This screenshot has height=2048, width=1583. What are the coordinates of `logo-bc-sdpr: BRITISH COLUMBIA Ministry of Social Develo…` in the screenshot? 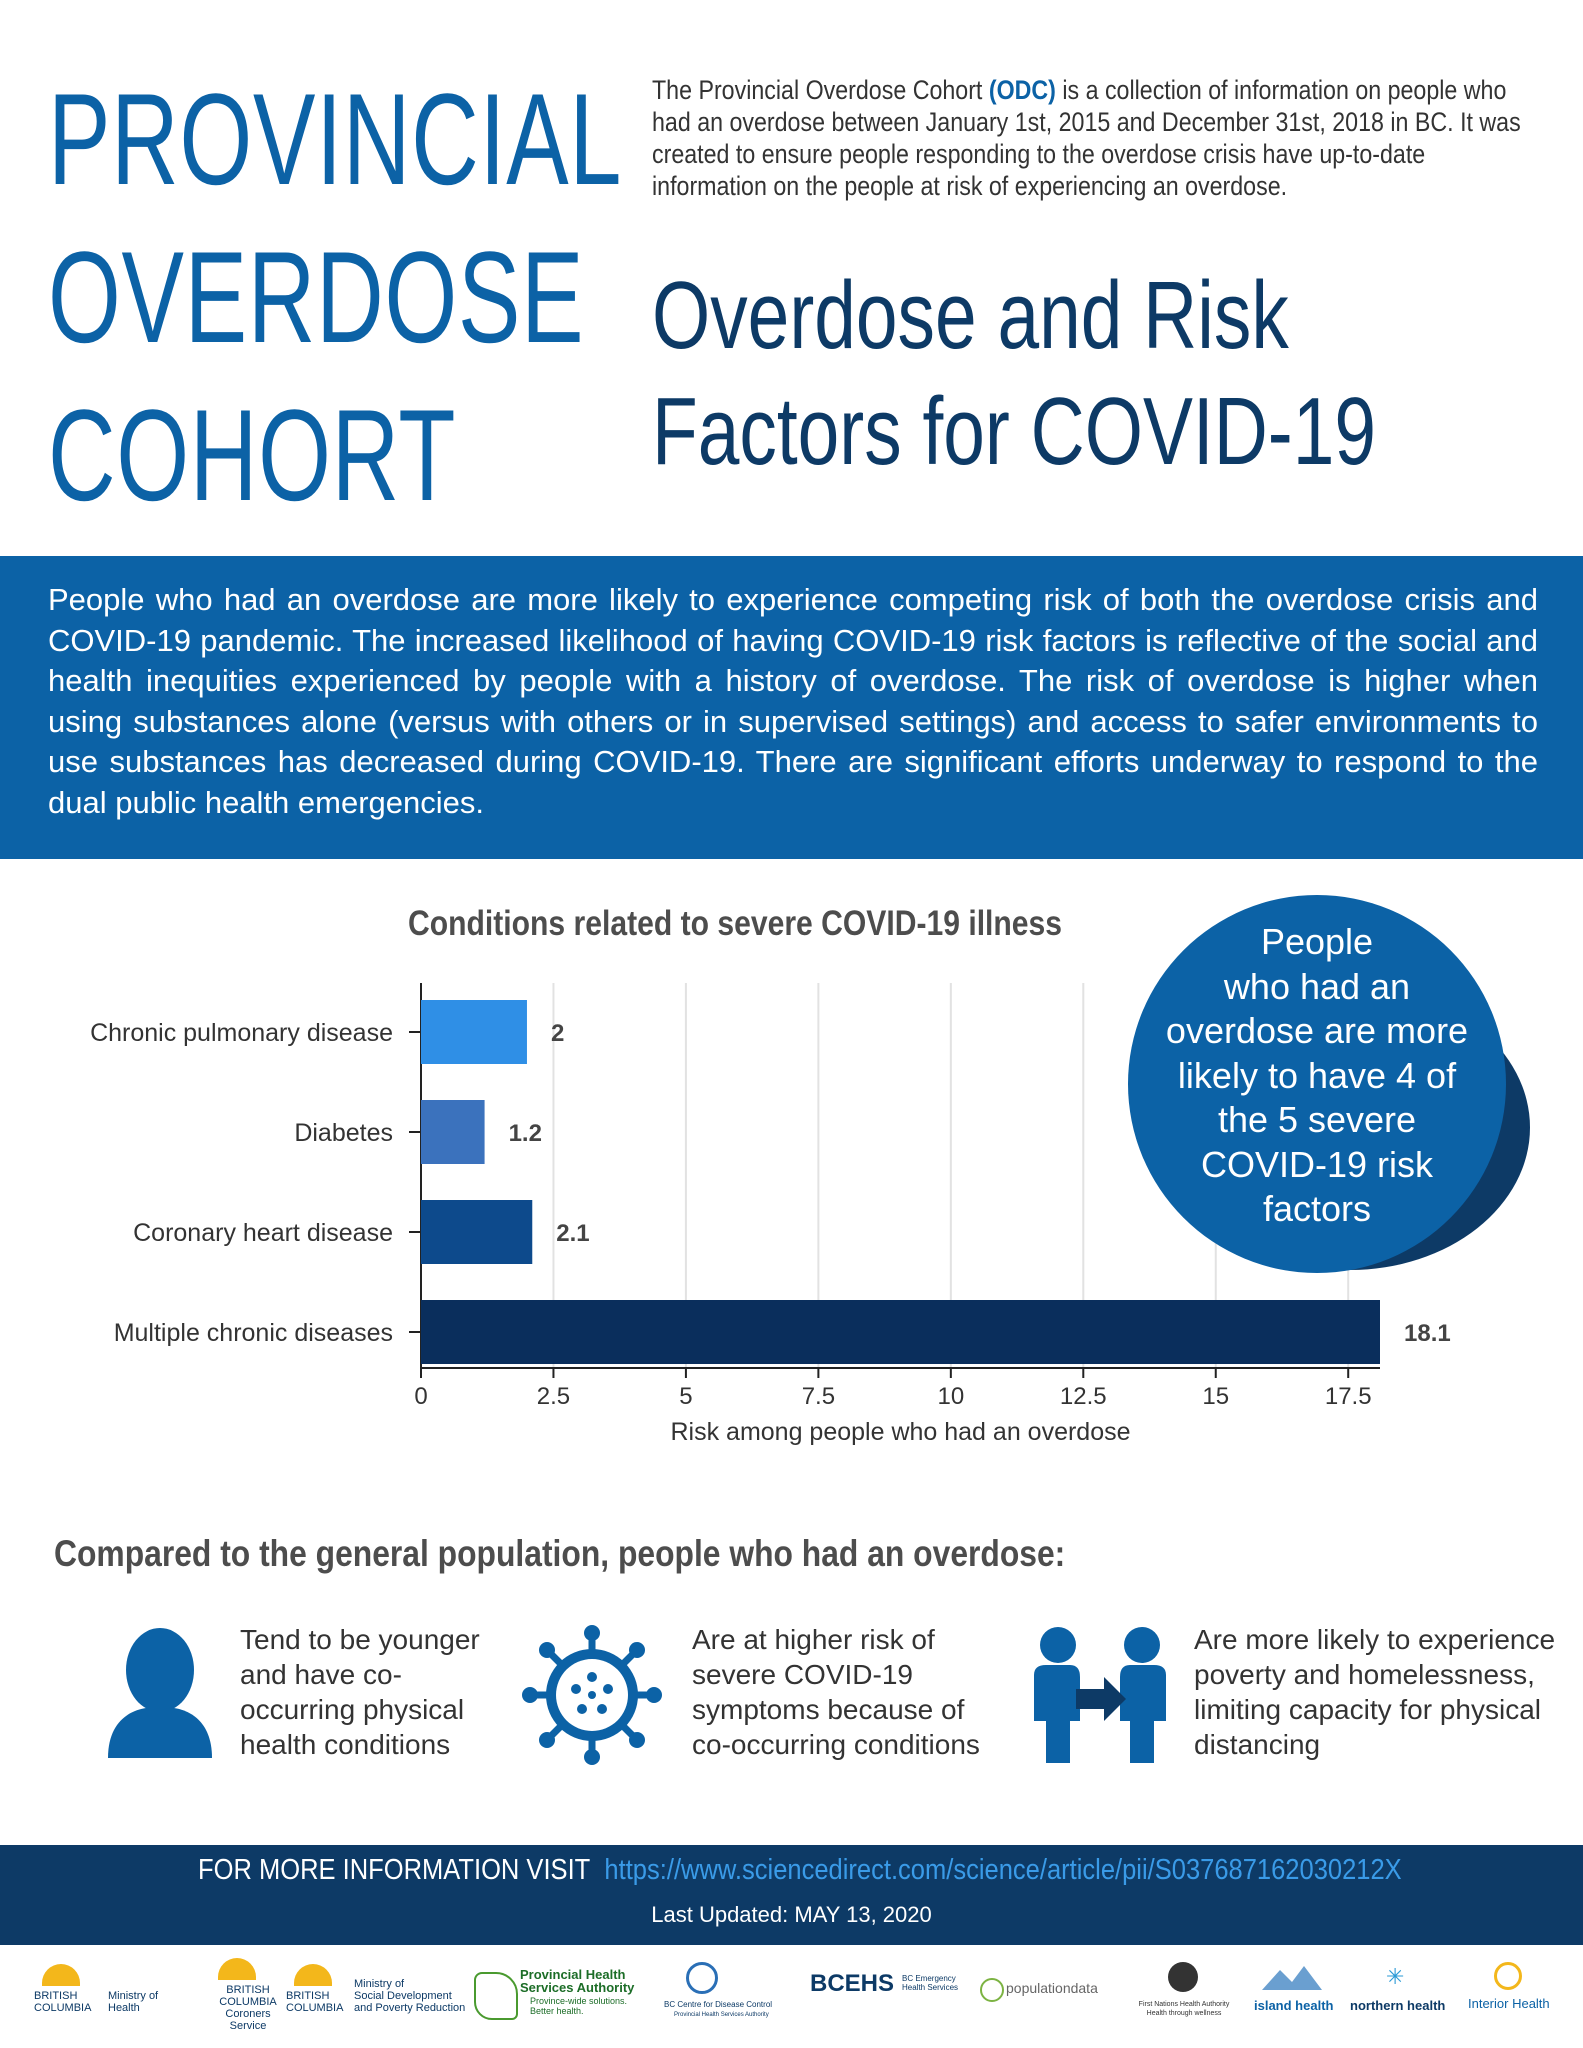 It's located at (382, 1998).